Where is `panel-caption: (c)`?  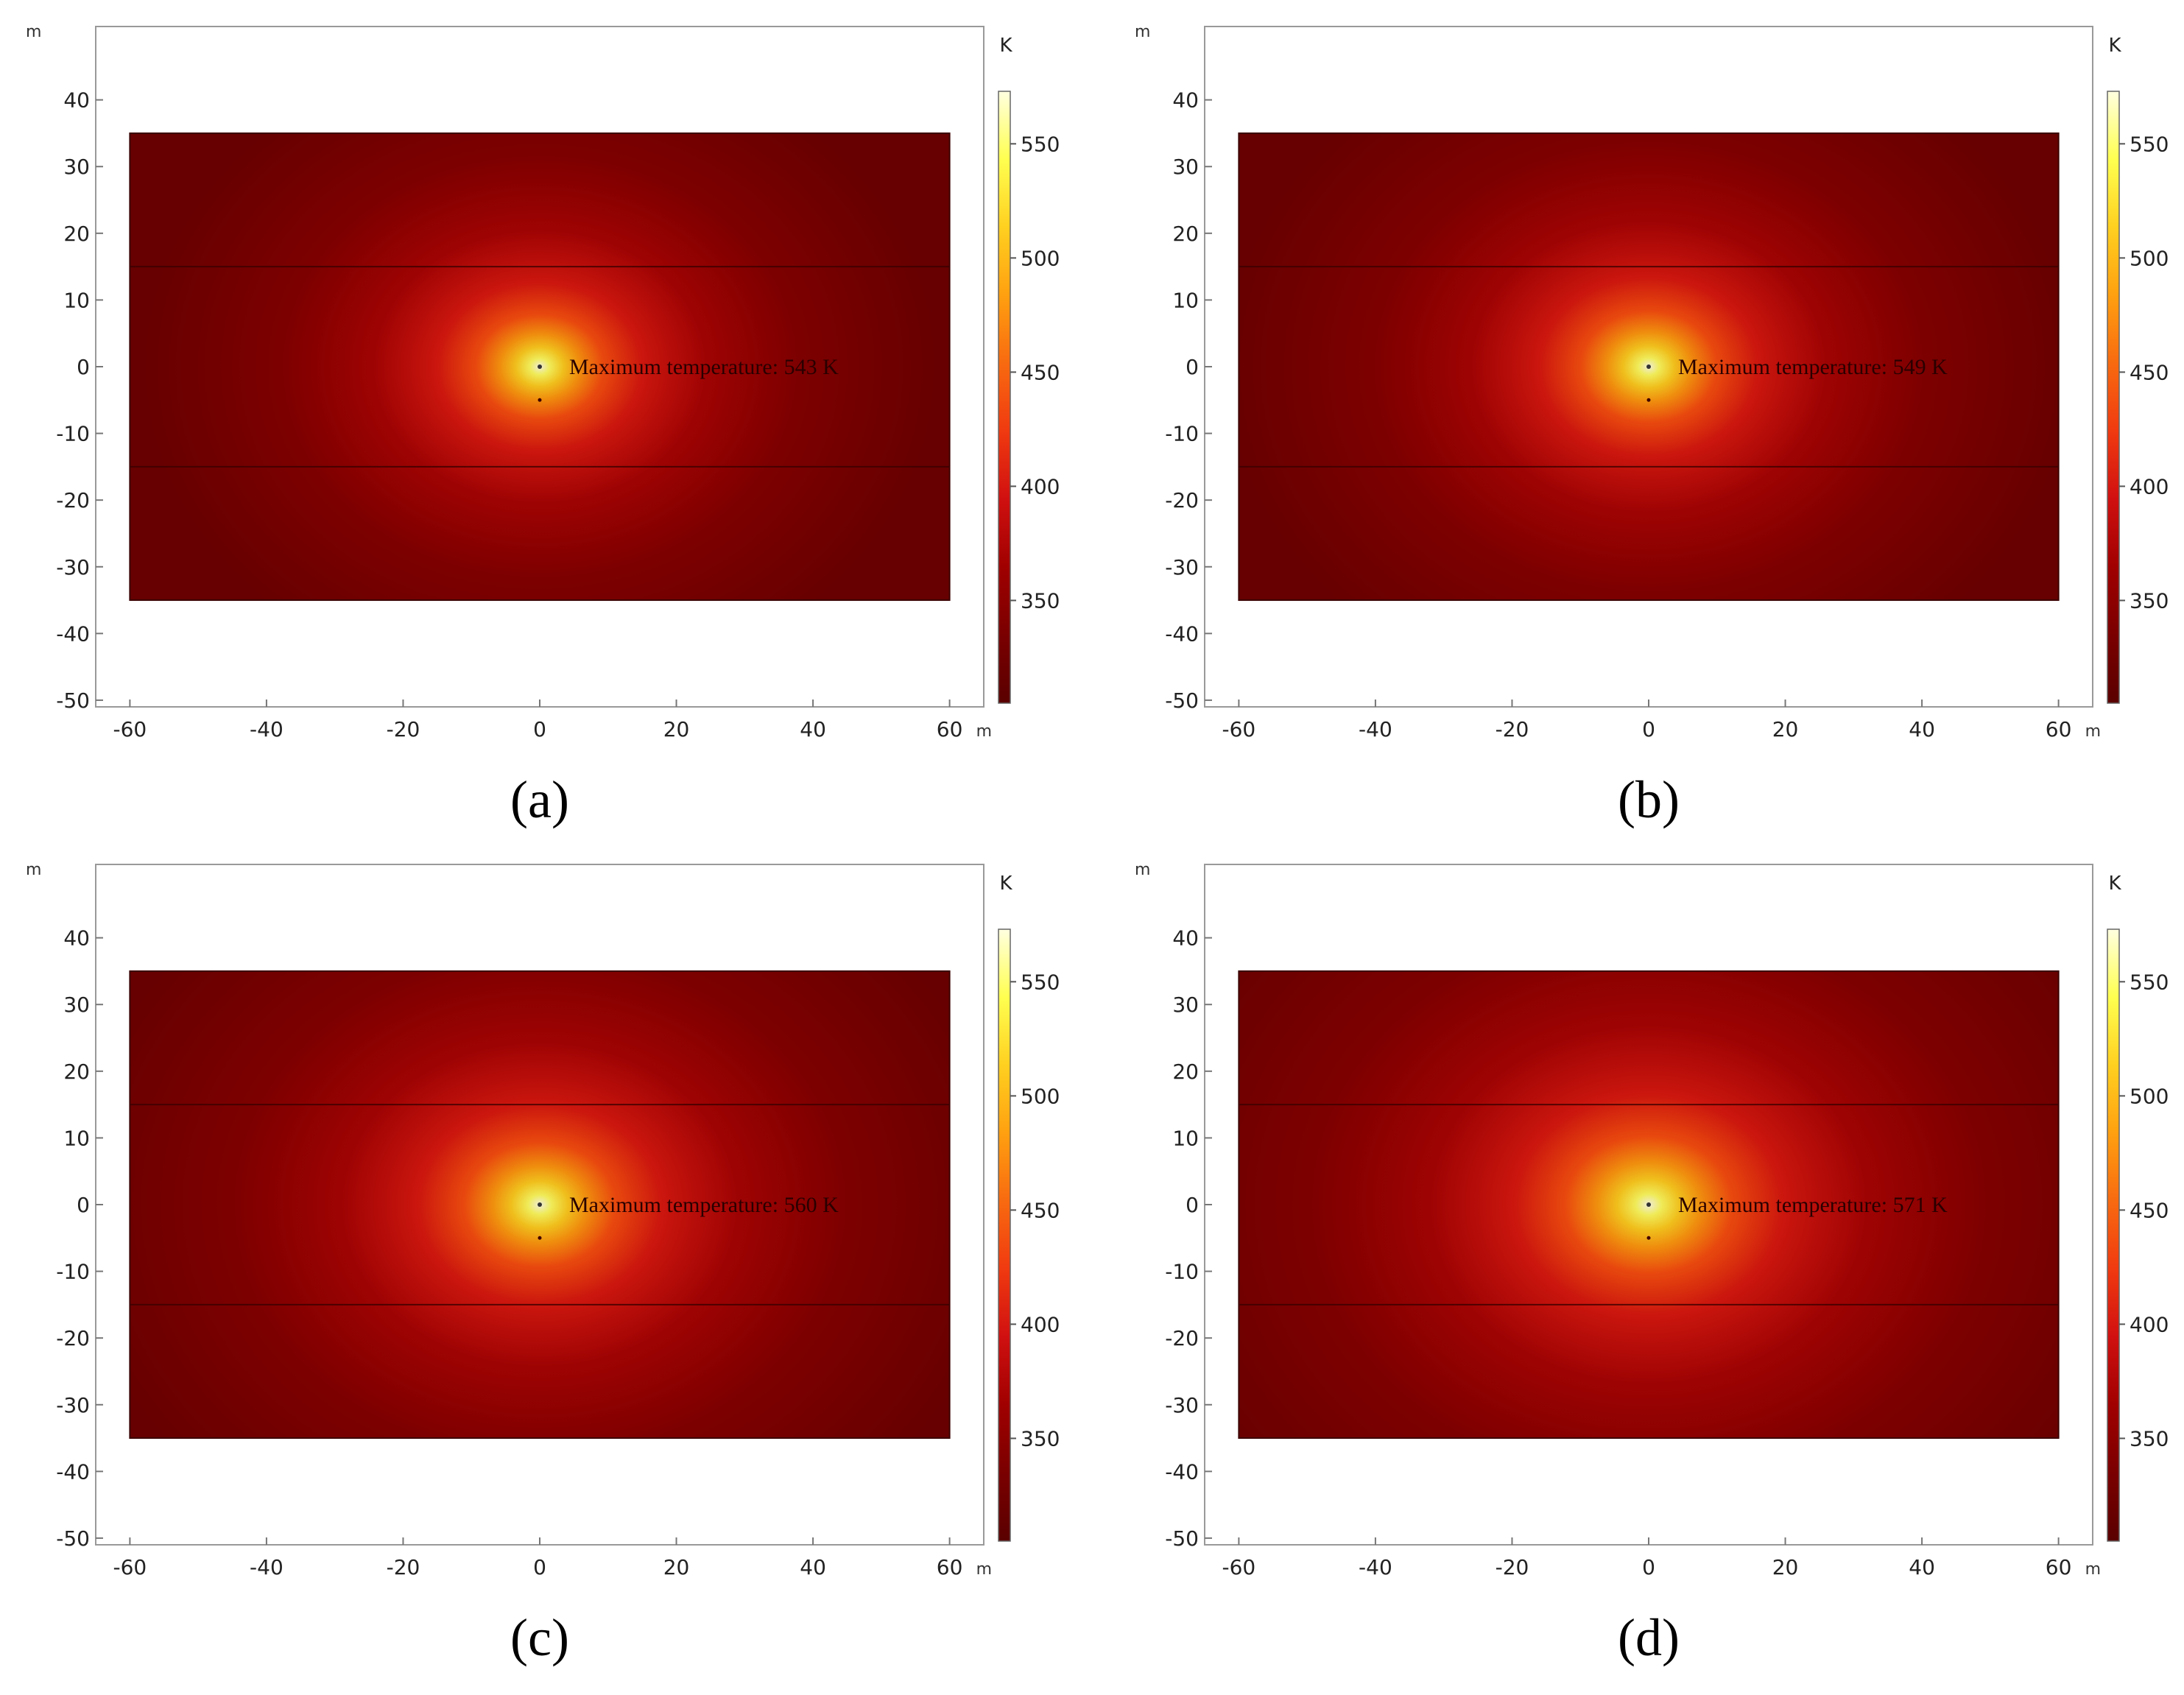 panel-caption: (c) is located at coordinates (539, 1637).